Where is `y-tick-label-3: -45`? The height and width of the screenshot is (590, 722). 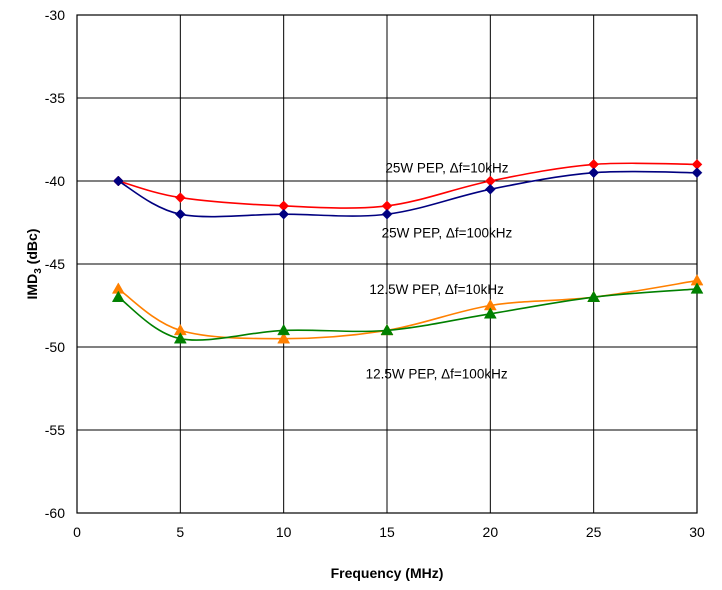
y-tick-label-3: -45 is located at coordinates (55, 264).